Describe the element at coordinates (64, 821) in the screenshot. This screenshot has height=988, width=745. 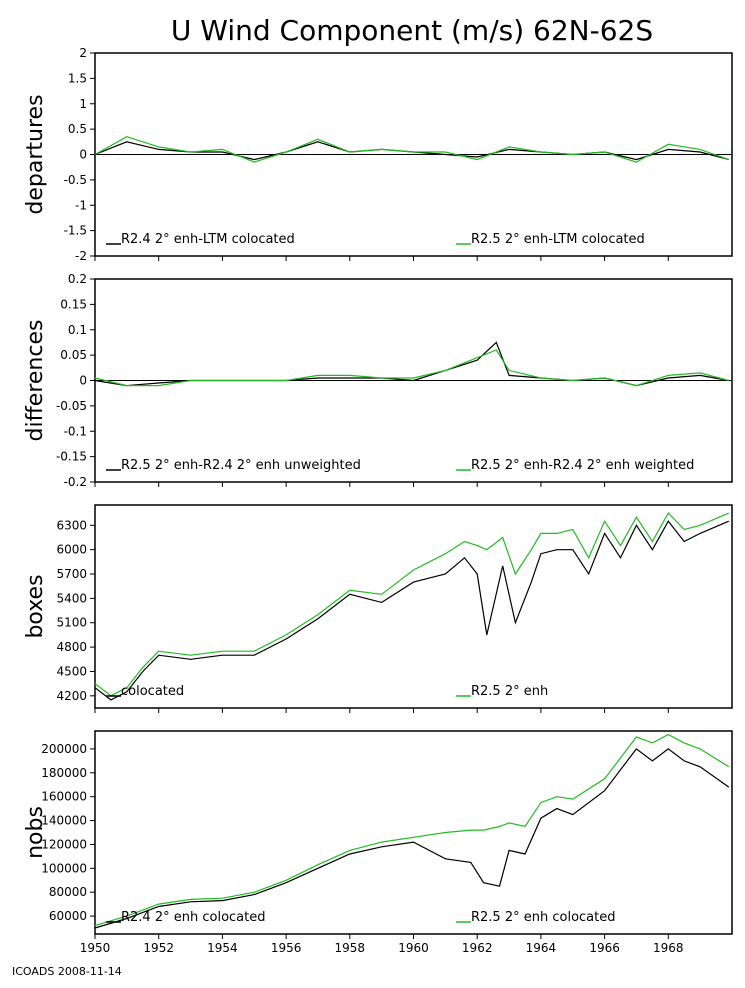
I see `y-tick-label: 140000` at that location.